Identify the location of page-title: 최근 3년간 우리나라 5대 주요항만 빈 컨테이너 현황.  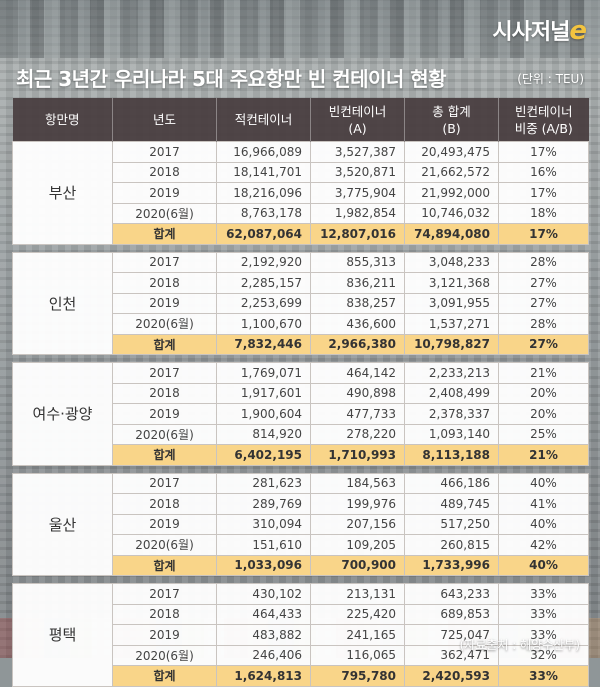
(231, 79).